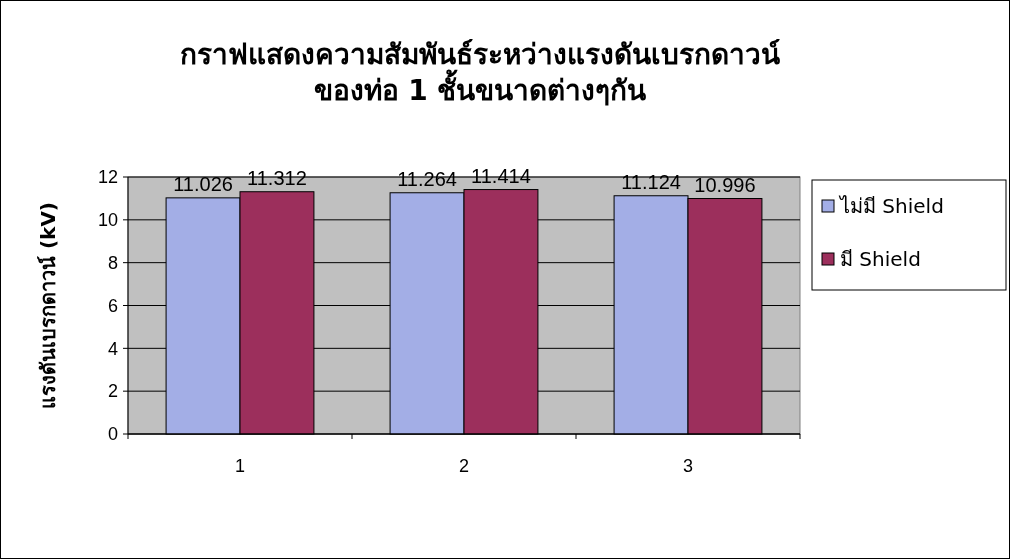 The image size is (1010, 559). I want to click on legend-label: มี Shield, so click(880, 259).